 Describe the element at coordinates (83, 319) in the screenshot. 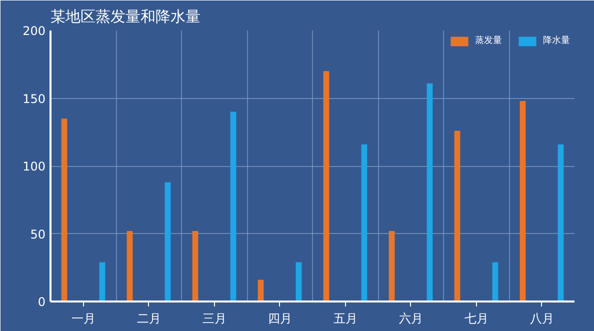

I see `x-tick-label: 一月` at that location.